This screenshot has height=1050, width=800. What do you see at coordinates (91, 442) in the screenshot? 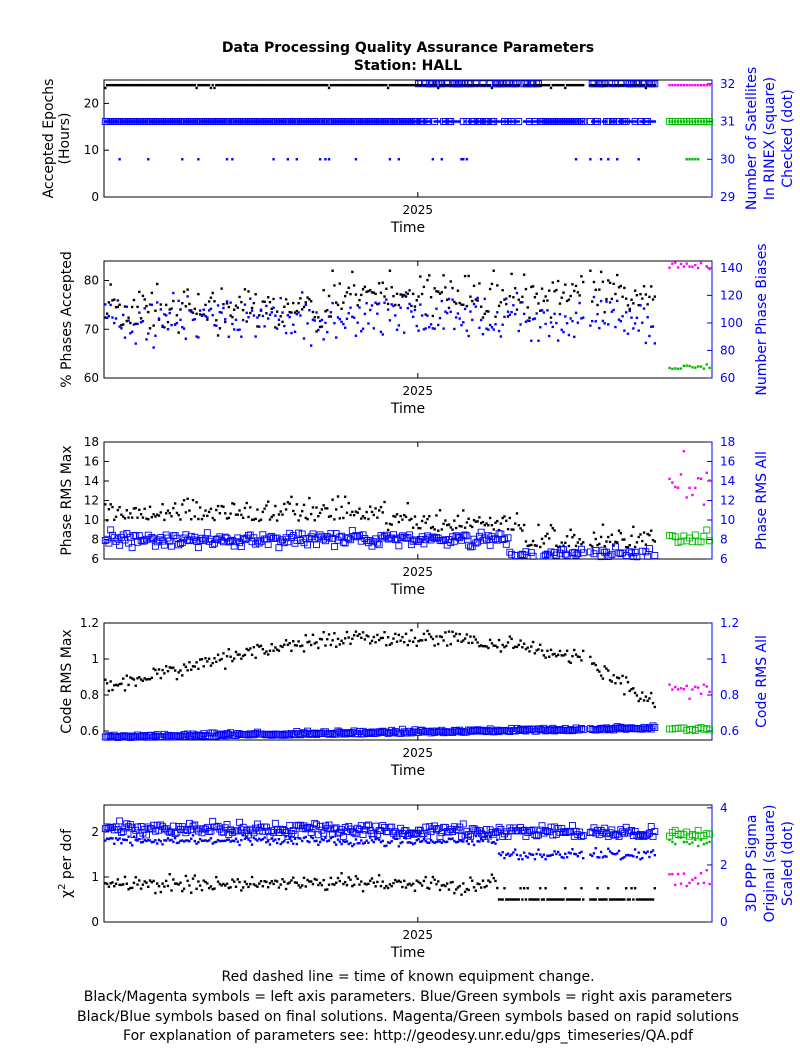
I see `left-tick-label: 18` at bounding box center [91, 442].